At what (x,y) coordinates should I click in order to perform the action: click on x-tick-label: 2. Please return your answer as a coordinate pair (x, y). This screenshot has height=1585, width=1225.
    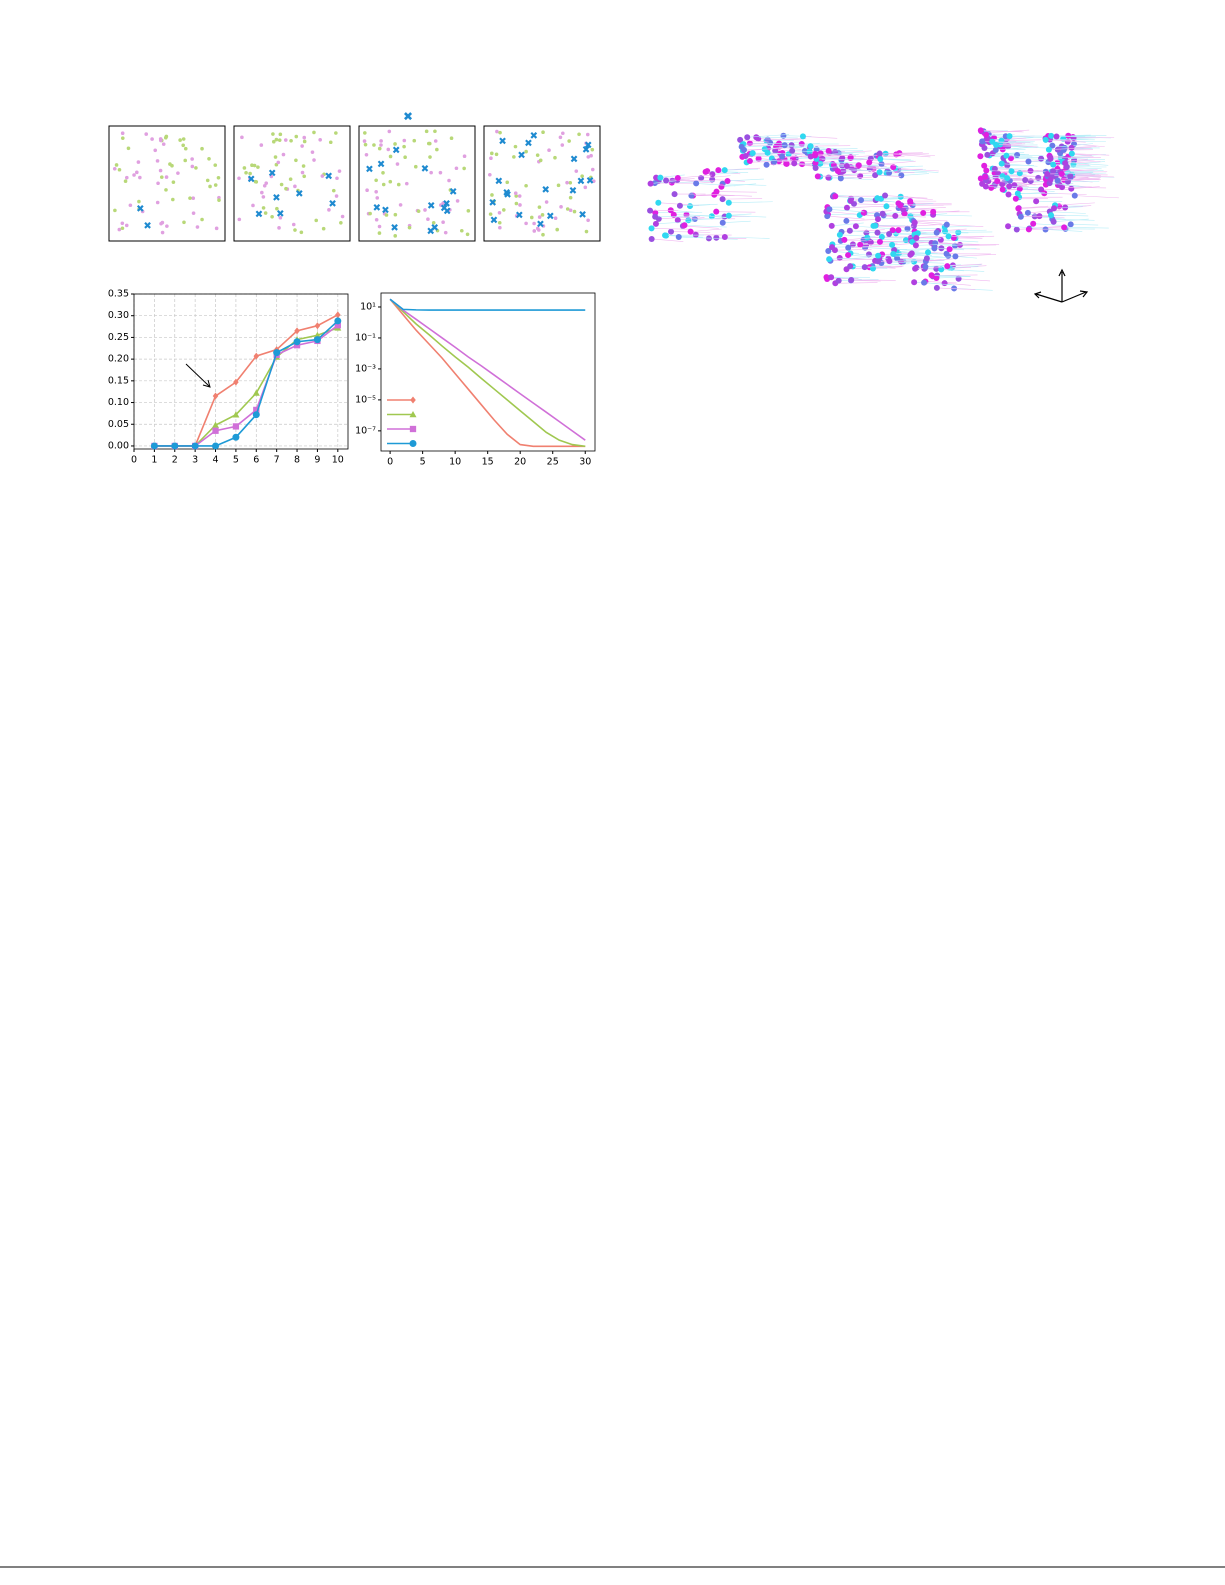
    Looking at the image, I should click on (175, 460).